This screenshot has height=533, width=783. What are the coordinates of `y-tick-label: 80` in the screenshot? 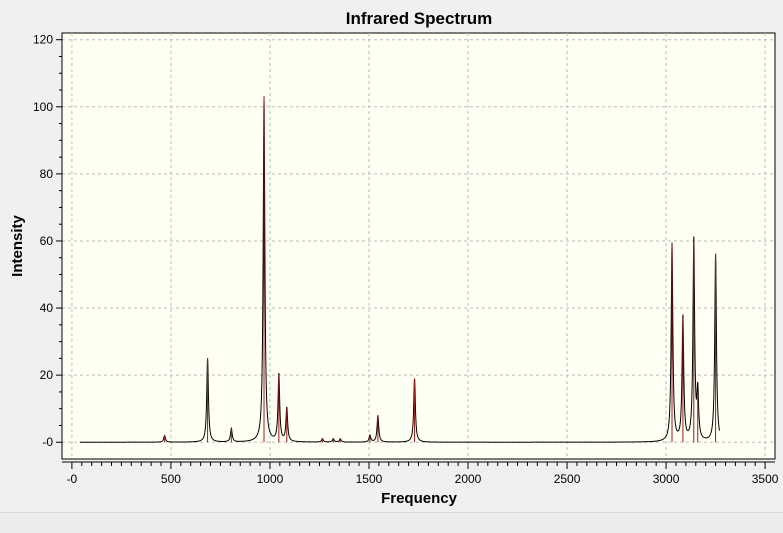 It's located at (47, 174).